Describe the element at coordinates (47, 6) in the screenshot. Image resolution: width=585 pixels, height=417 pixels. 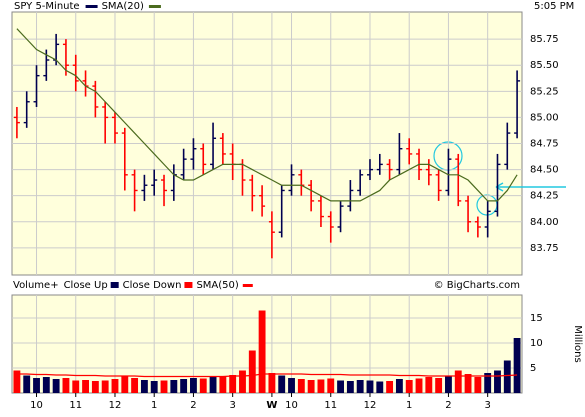
I see `chart-title: SPY 5-Minute` at that location.